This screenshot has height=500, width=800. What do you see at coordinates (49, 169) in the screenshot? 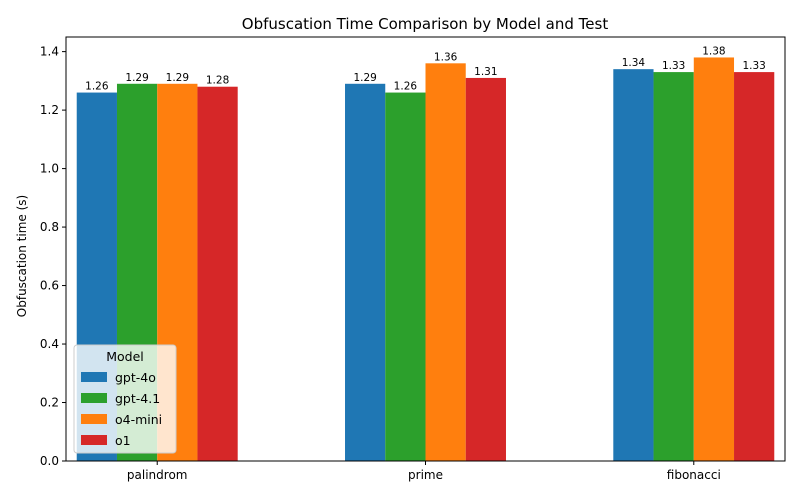
I see `y-tick-label: 1.0` at bounding box center [49, 169].